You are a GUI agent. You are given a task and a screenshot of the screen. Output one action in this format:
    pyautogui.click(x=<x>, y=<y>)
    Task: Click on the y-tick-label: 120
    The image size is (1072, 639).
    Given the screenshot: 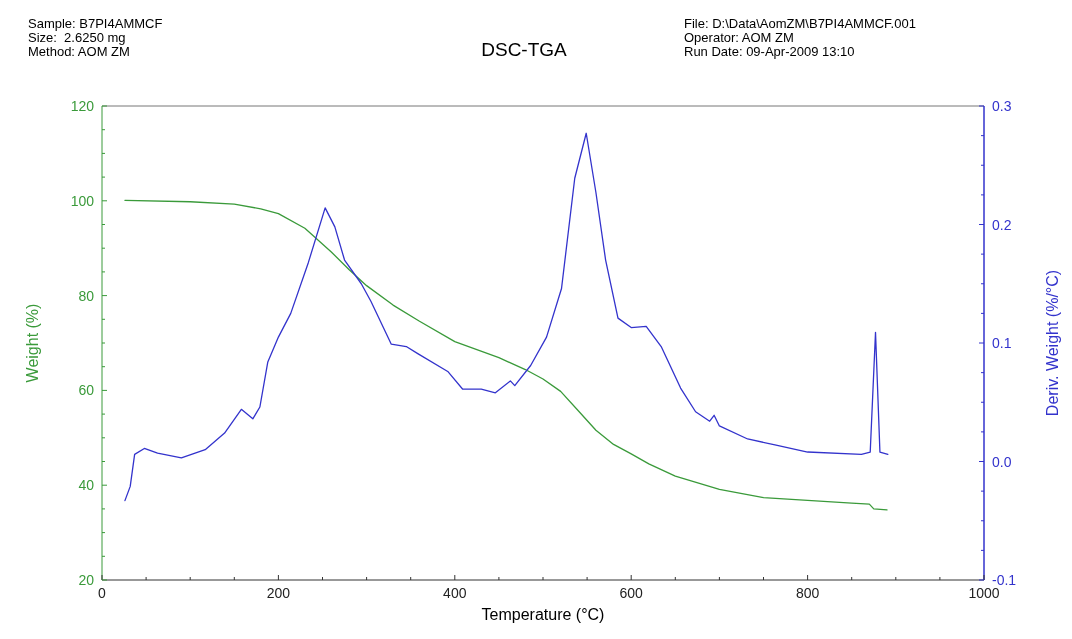 What is the action you would take?
    pyautogui.click(x=82, y=106)
    